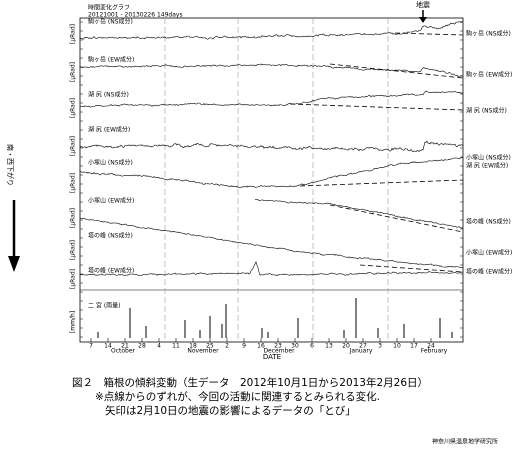  What do you see at coordinates (111, 271) in the screenshot?
I see `panel-label: 塔の峰 (EW成分)` at bounding box center [111, 271].